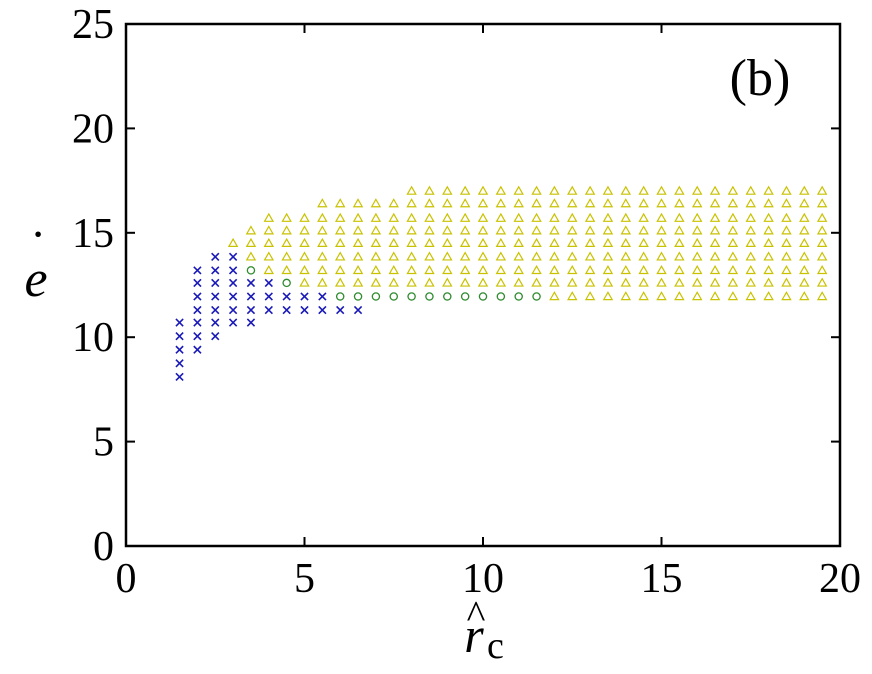 This screenshot has width=872, height=674. What do you see at coordinates (840, 579) in the screenshot?
I see `x-tick-label: 20` at bounding box center [840, 579].